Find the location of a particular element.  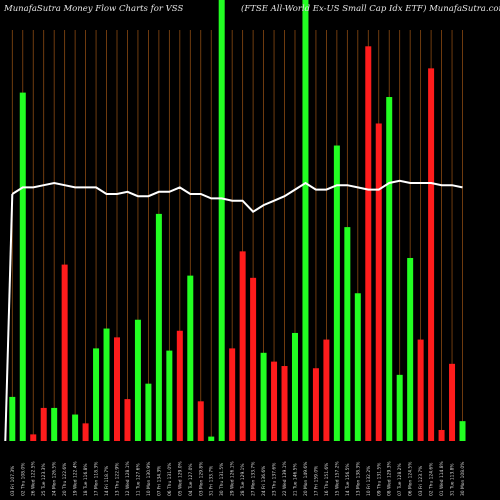

x-tick-label: 01 Wed 114.8% is located at coordinates (442, 478).